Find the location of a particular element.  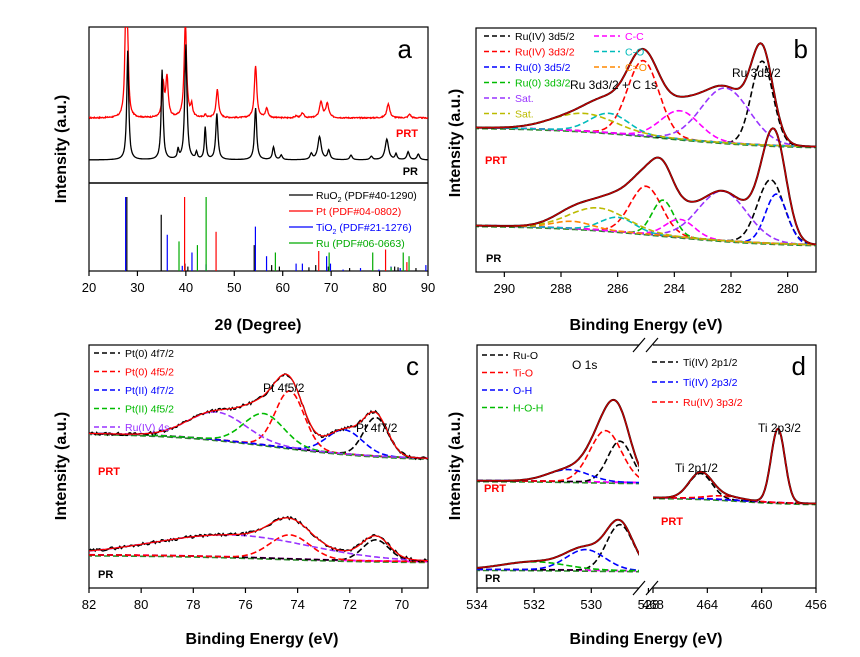

panel-d-o1s-pr-component-h-o-h is located at coordinates (558, 566).